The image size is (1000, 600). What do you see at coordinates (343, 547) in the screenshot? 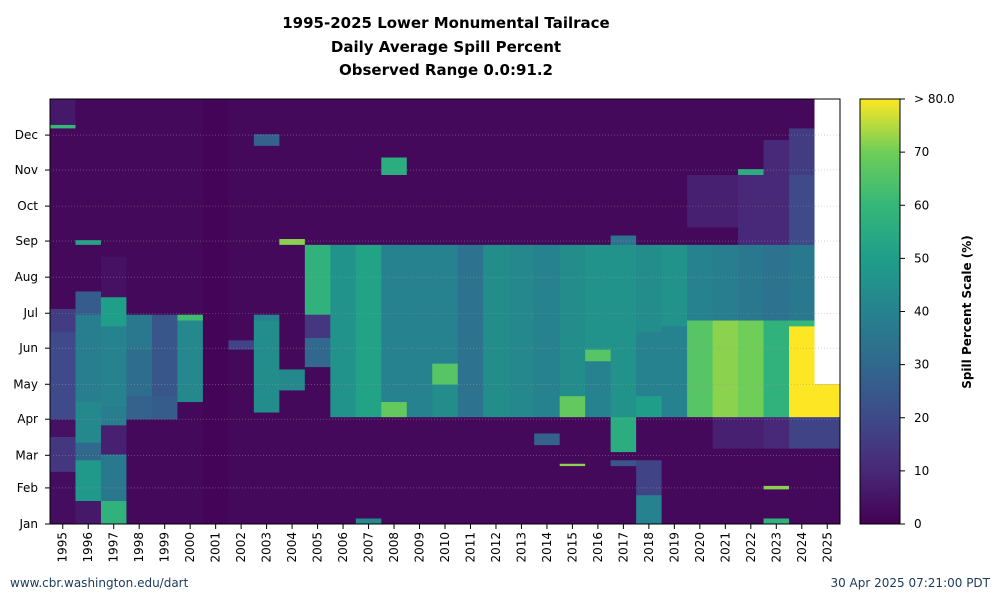
I see `x-tick-label-2006: 2006` at bounding box center [343, 547].